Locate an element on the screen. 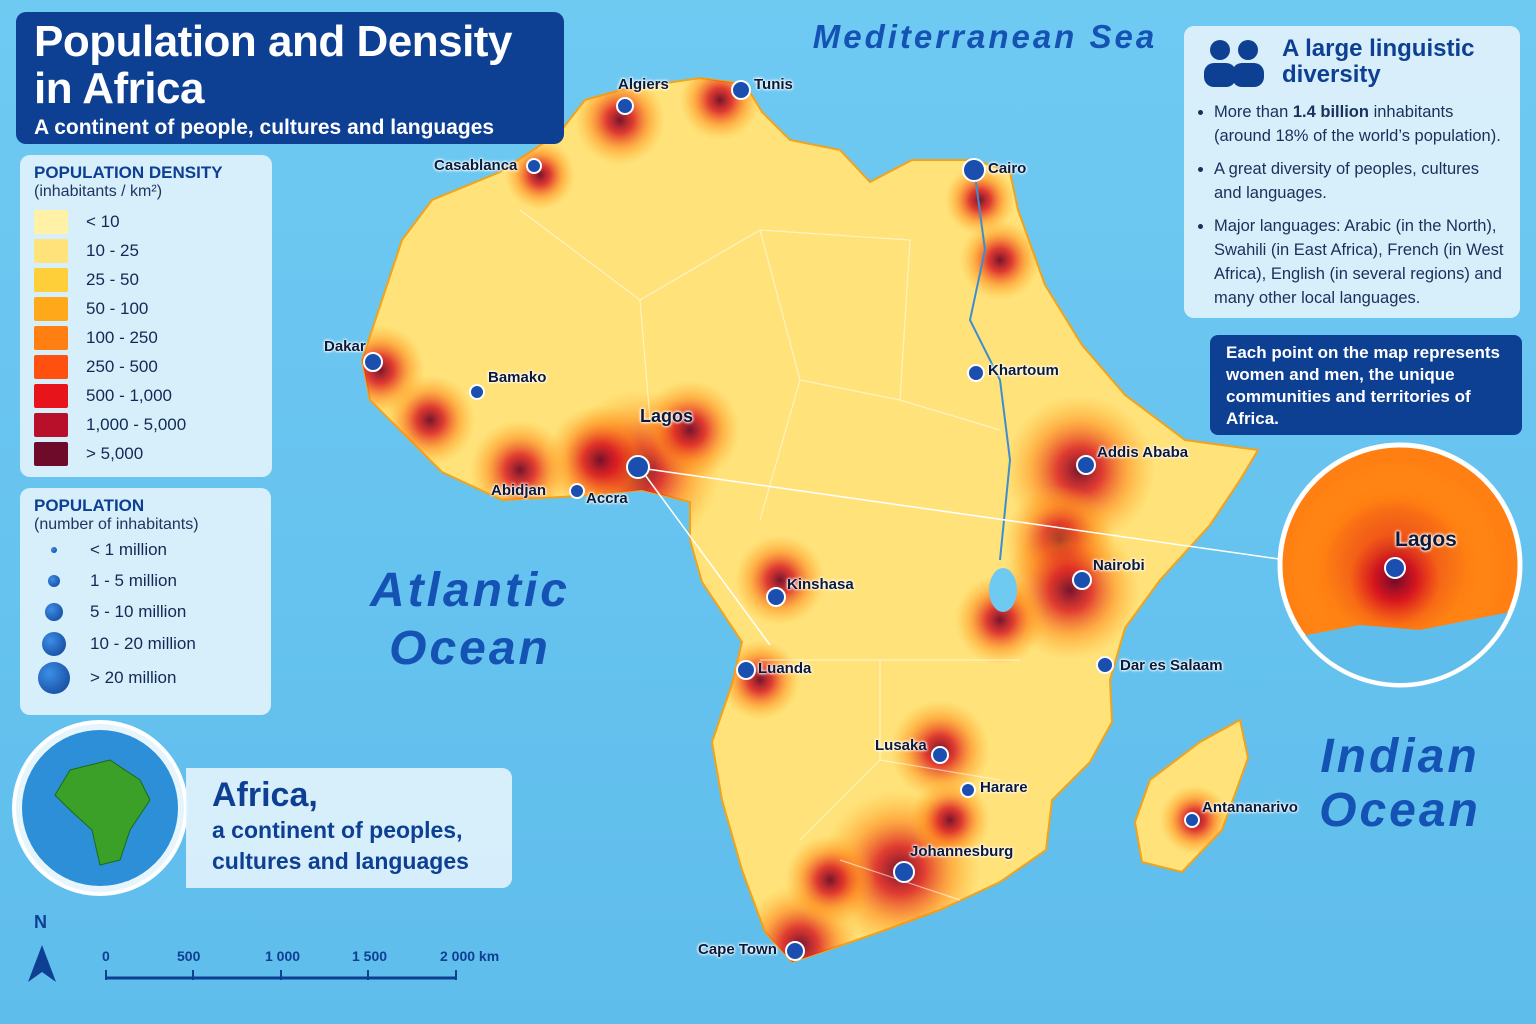  city-label: Addis Ababa is located at coordinates (1143, 452).